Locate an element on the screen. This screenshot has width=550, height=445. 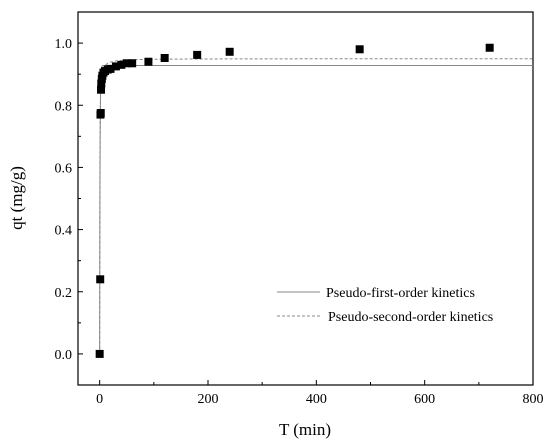
y-axis-ticks: 0.0 0.2 0.4 0.6 0.8 1.0 is located at coordinates (69, 187).